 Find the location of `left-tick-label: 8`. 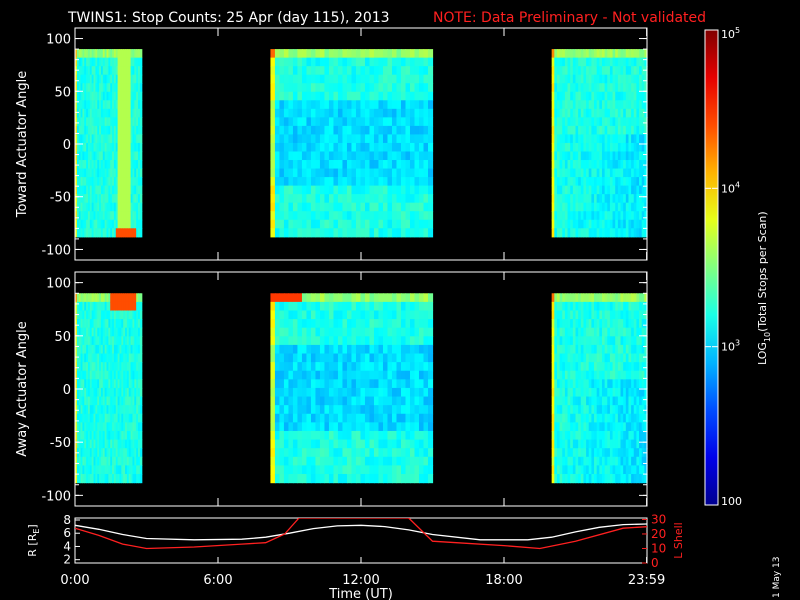

left-tick-label: 8 is located at coordinates (67, 520).